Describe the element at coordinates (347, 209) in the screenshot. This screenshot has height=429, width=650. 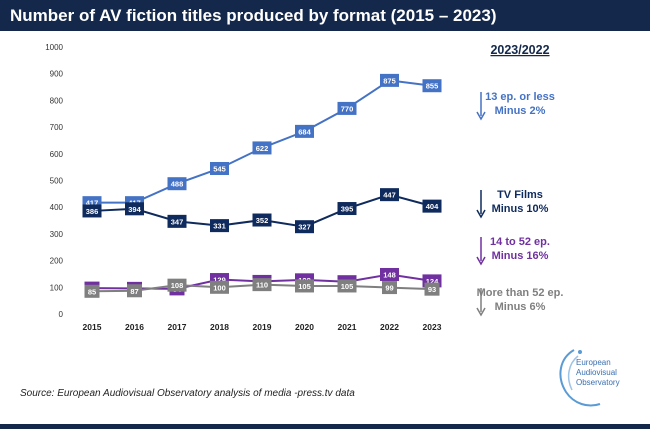
I see `data-label: 395` at that location.